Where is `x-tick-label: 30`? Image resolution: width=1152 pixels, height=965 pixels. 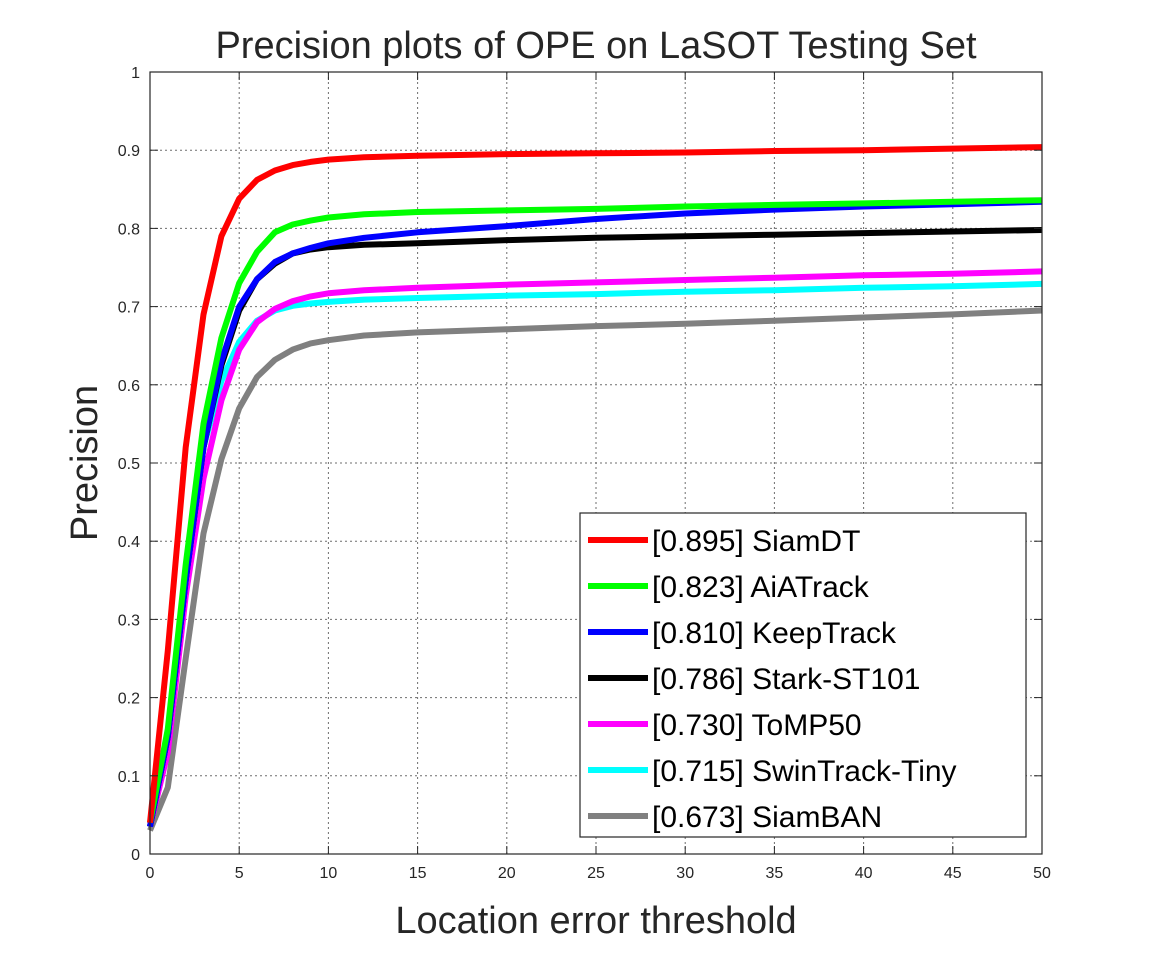 x-tick-label: 30 is located at coordinates (685, 873).